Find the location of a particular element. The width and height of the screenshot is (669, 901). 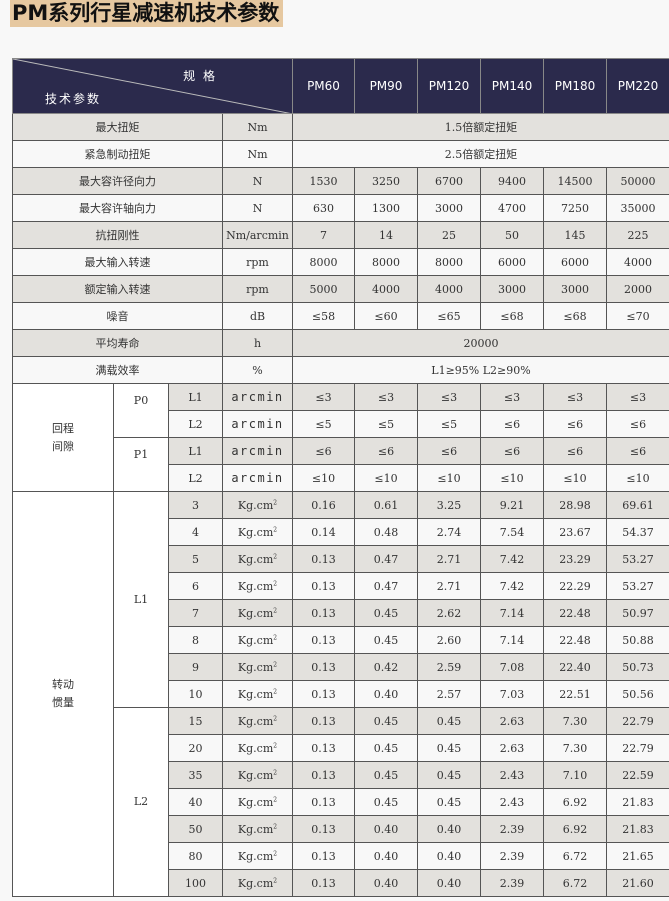

table-row: 最大容许轴向力 N 630 1300 3000 4700 7250 35000 is located at coordinates (340, 208).